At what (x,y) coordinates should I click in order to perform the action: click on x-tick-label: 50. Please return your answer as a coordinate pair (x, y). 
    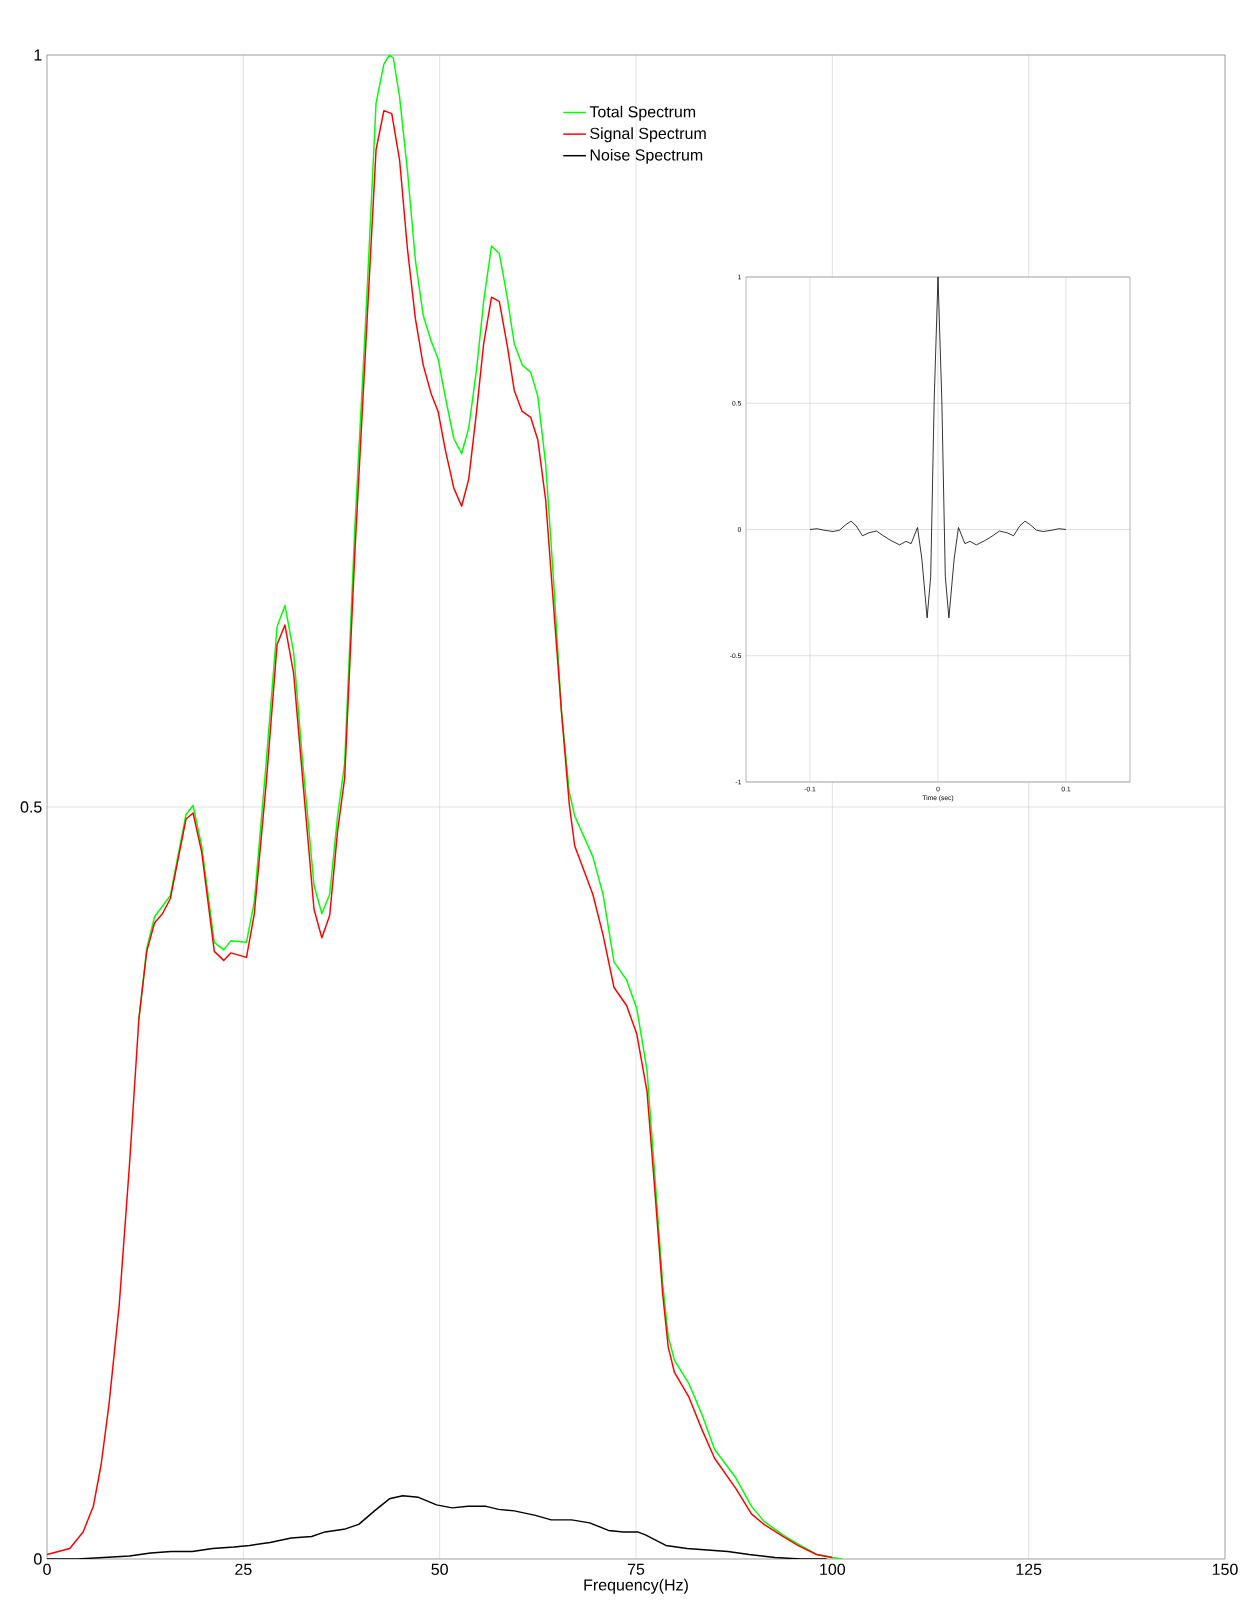
    Looking at the image, I should click on (439, 1569).